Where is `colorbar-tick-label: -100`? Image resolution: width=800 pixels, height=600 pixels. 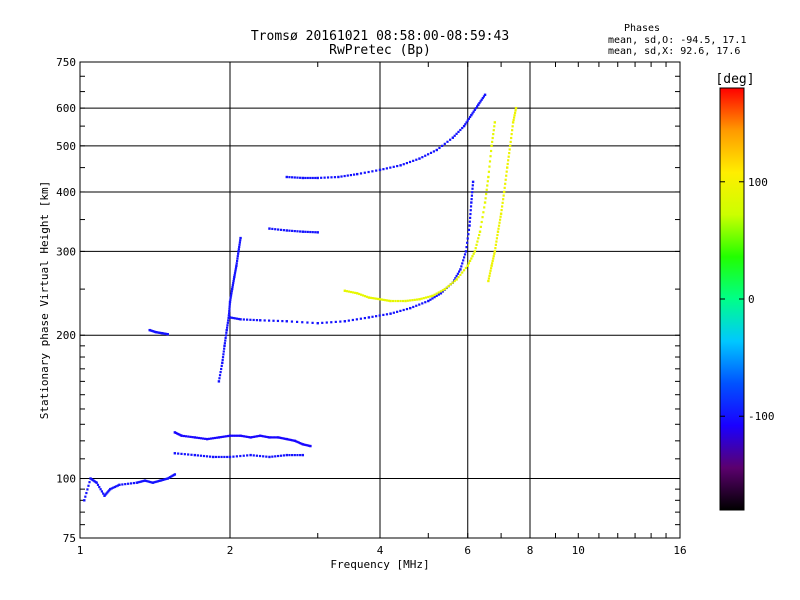 colorbar-tick-label: -100 is located at coordinates (761, 416).